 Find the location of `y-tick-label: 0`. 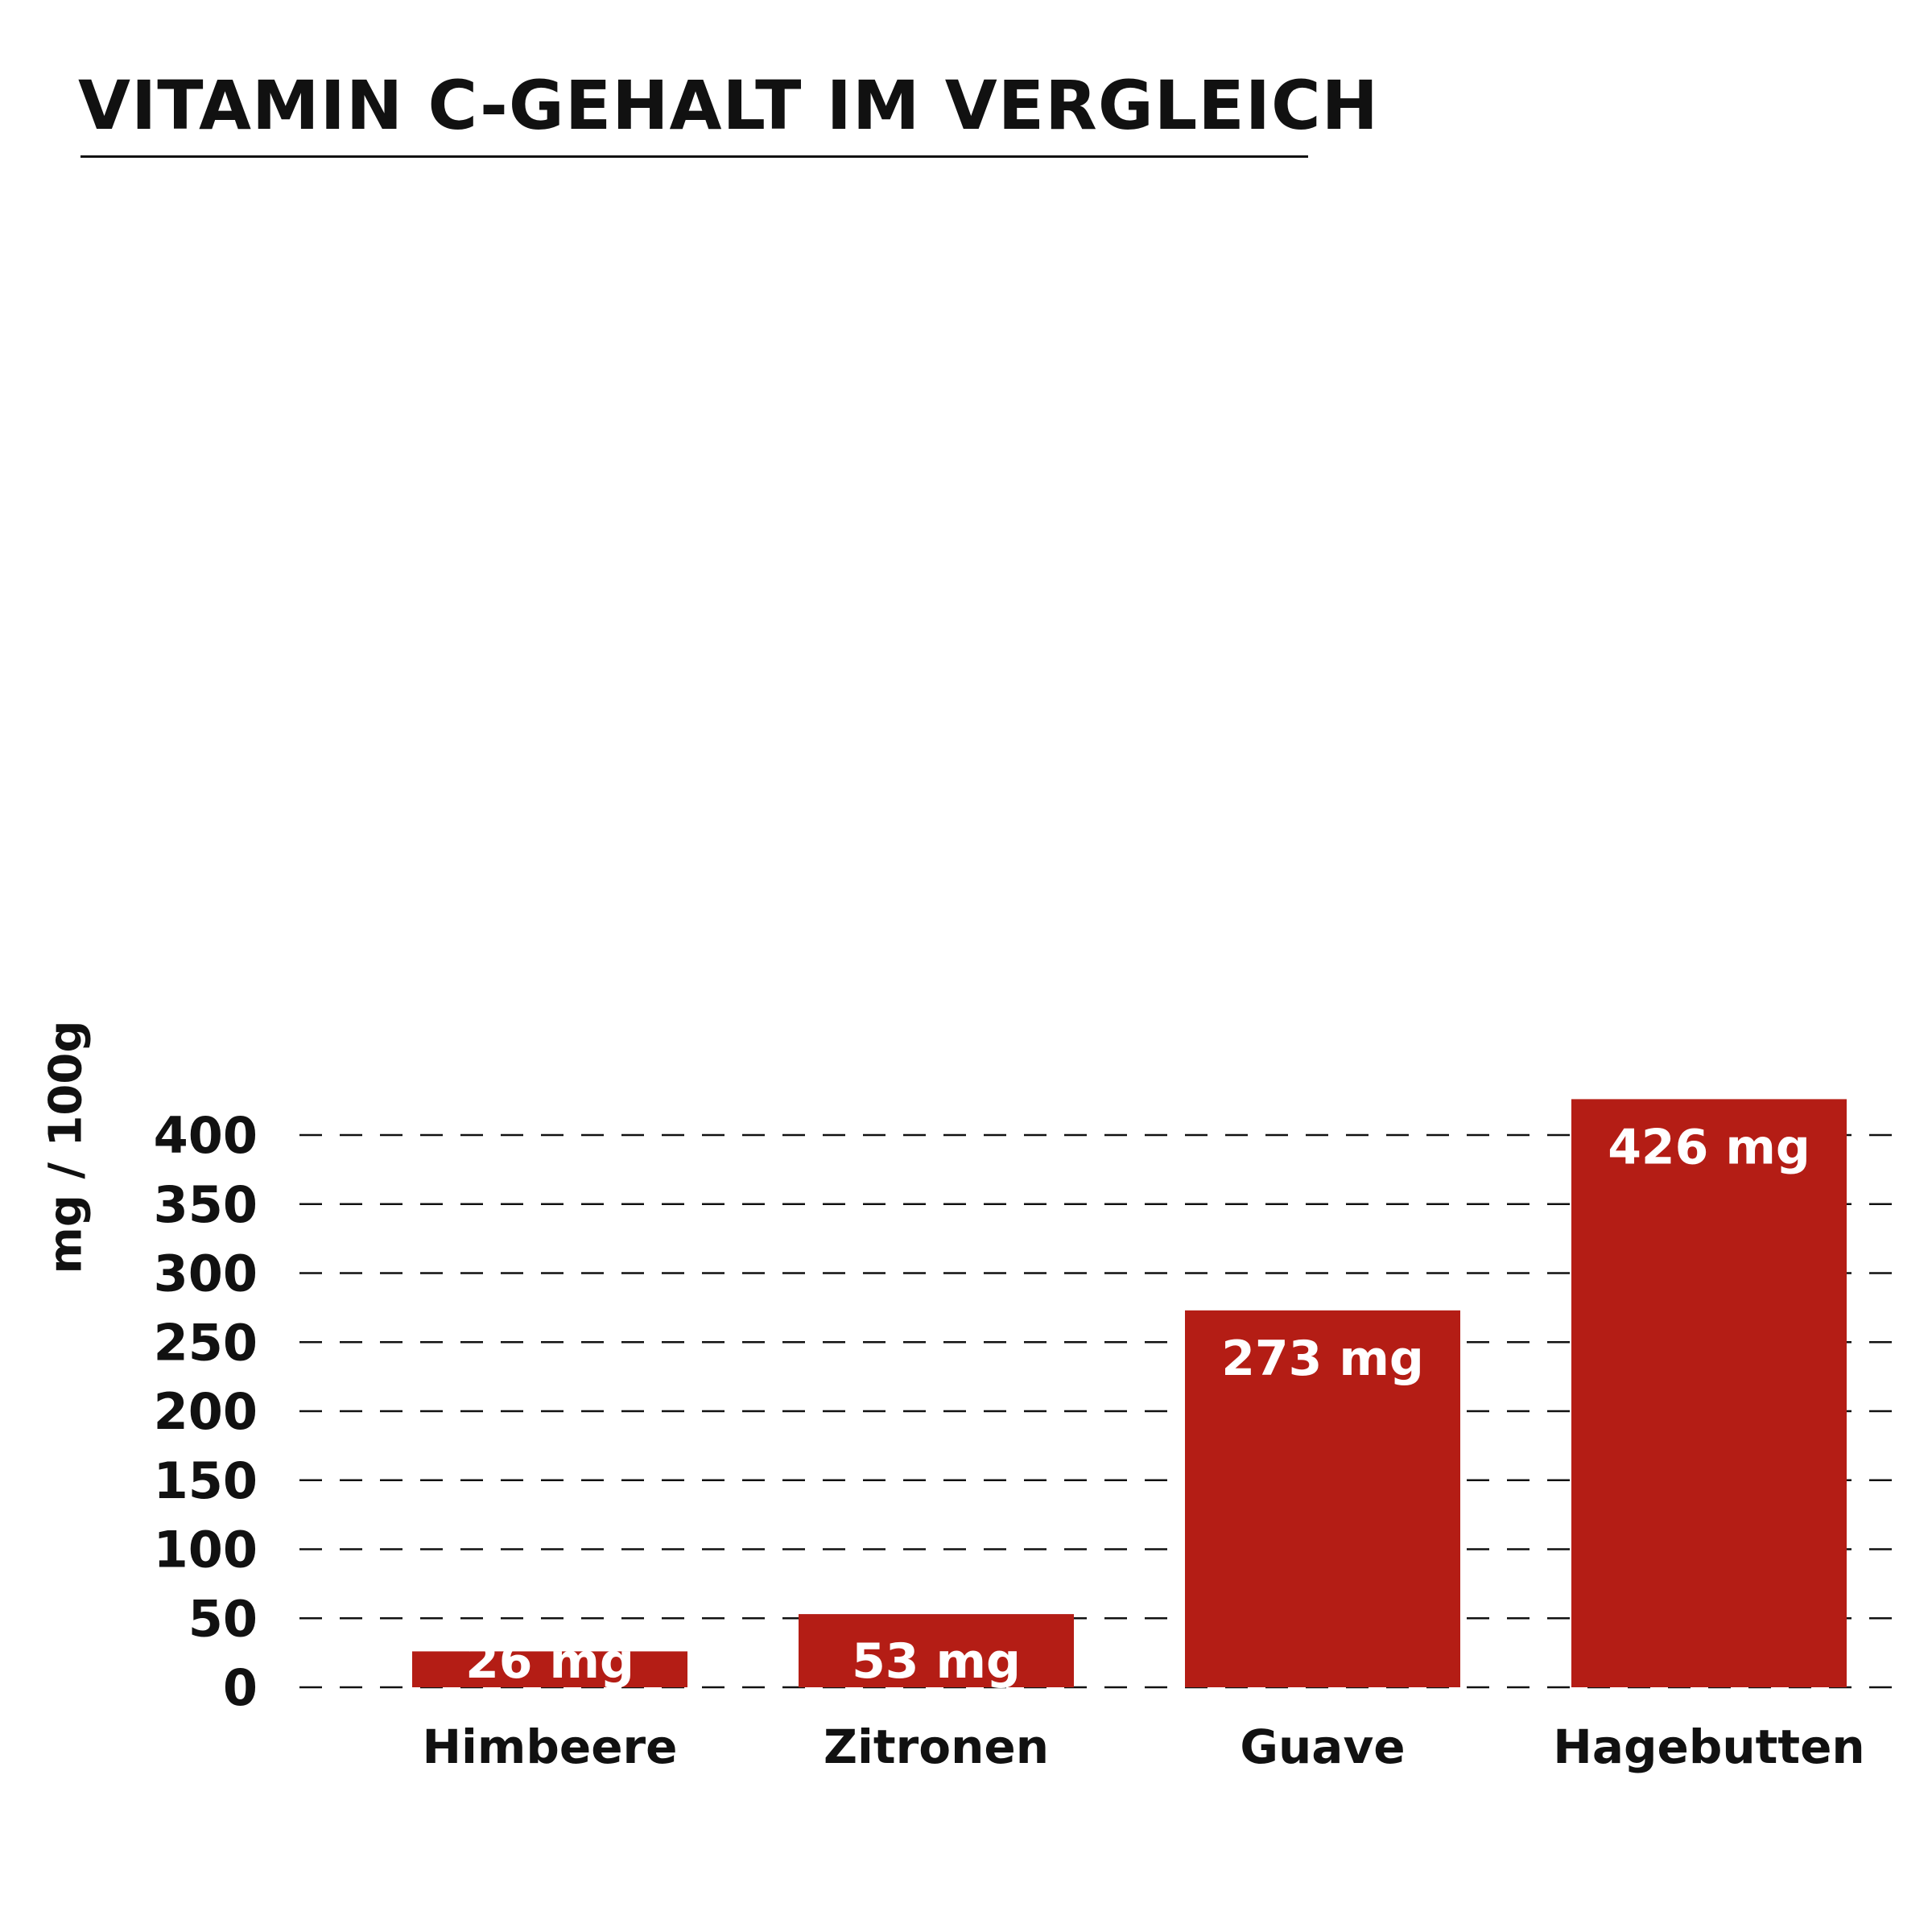

y-tick-label: 0 is located at coordinates (240, 1688).